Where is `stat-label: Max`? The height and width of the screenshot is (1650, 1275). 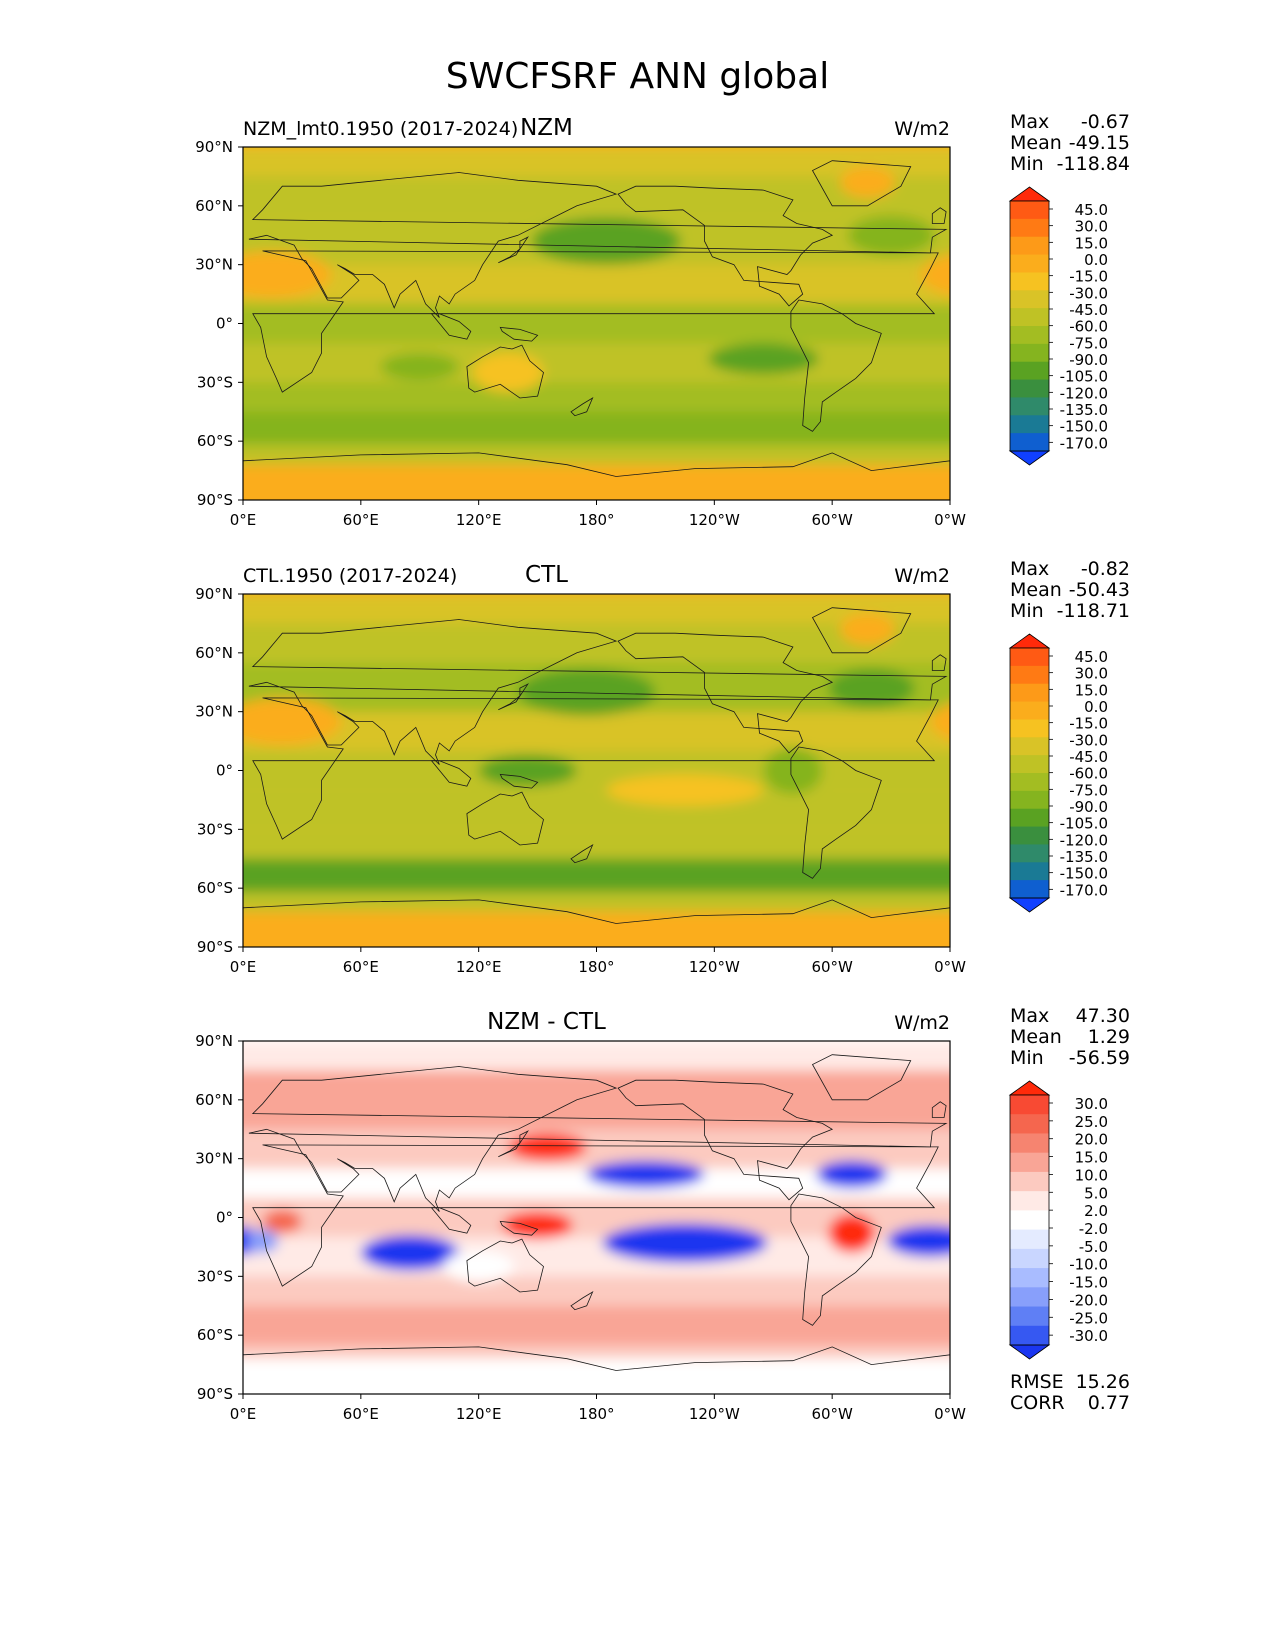
stat-label: Max is located at coordinates (1029, 1016).